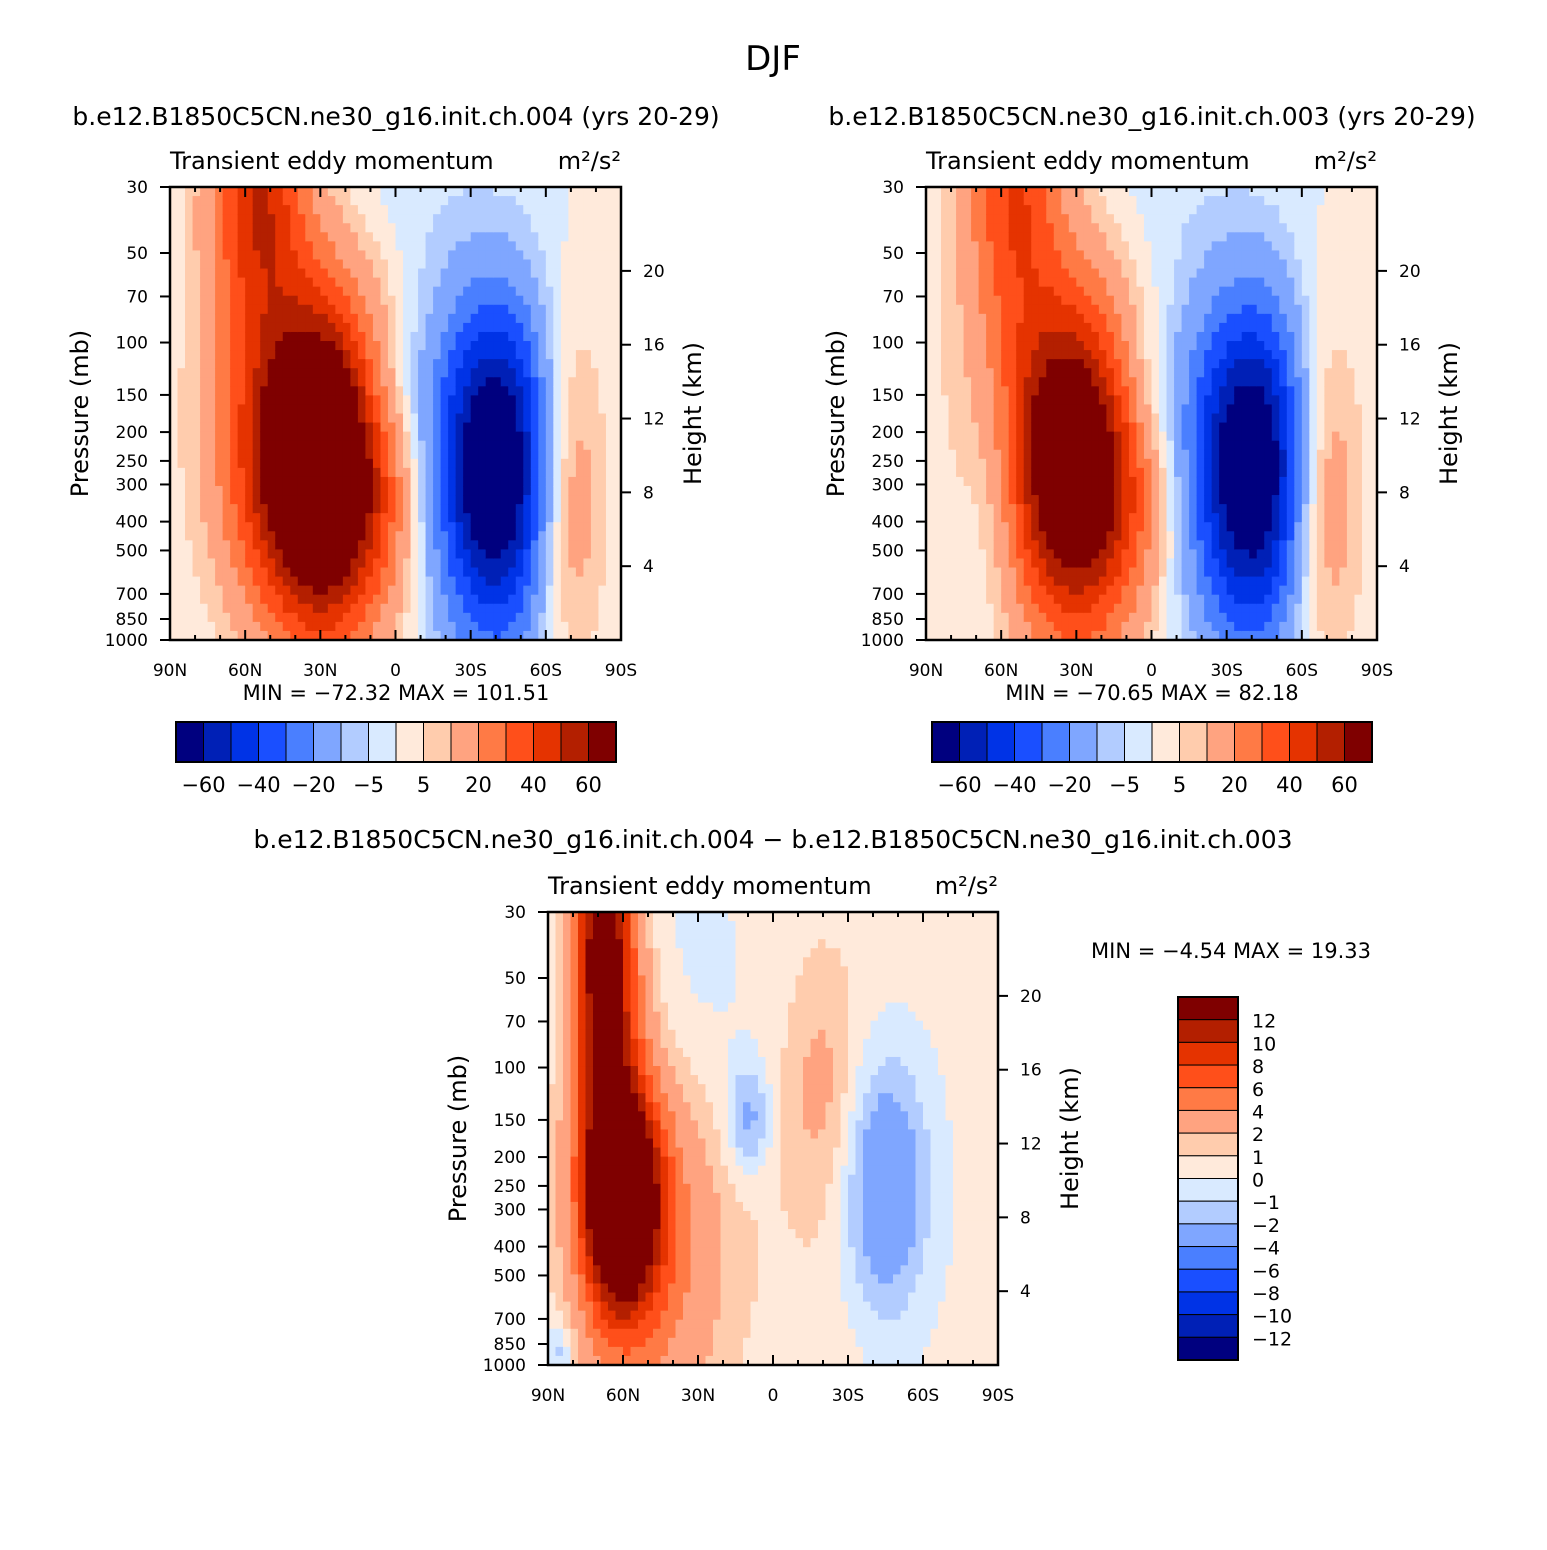 The height and width of the screenshot is (1550, 1547). Describe the element at coordinates (132, 462) in the screenshot. I see `y-tick-label: 250` at that location.